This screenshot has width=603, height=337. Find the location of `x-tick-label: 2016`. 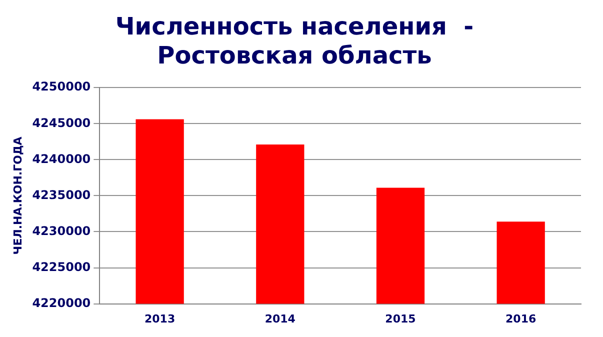

x-tick-label: 2016 is located at coordinates (521, 319).